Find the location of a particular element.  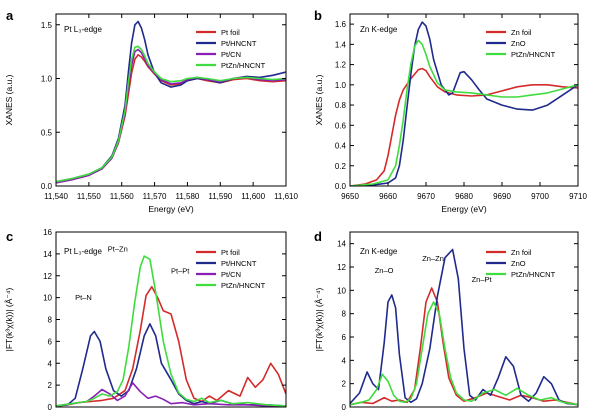

y-tick-label: 0.8 is located at coordinates (341, 105).